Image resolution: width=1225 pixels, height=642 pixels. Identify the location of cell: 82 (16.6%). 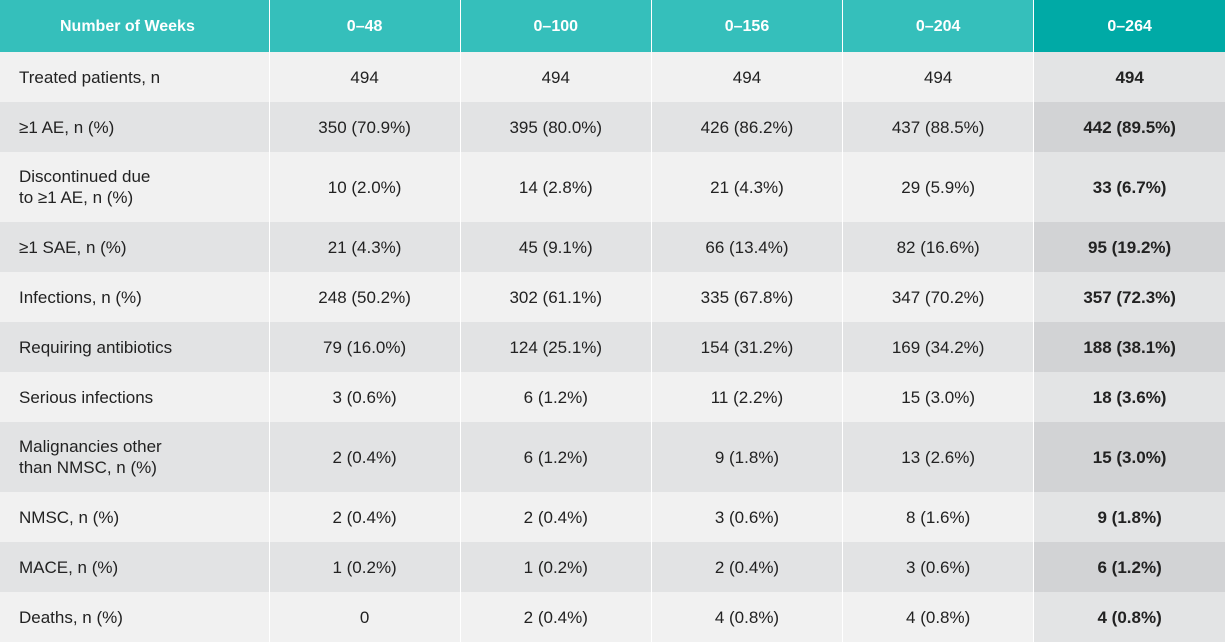
(938, 247).